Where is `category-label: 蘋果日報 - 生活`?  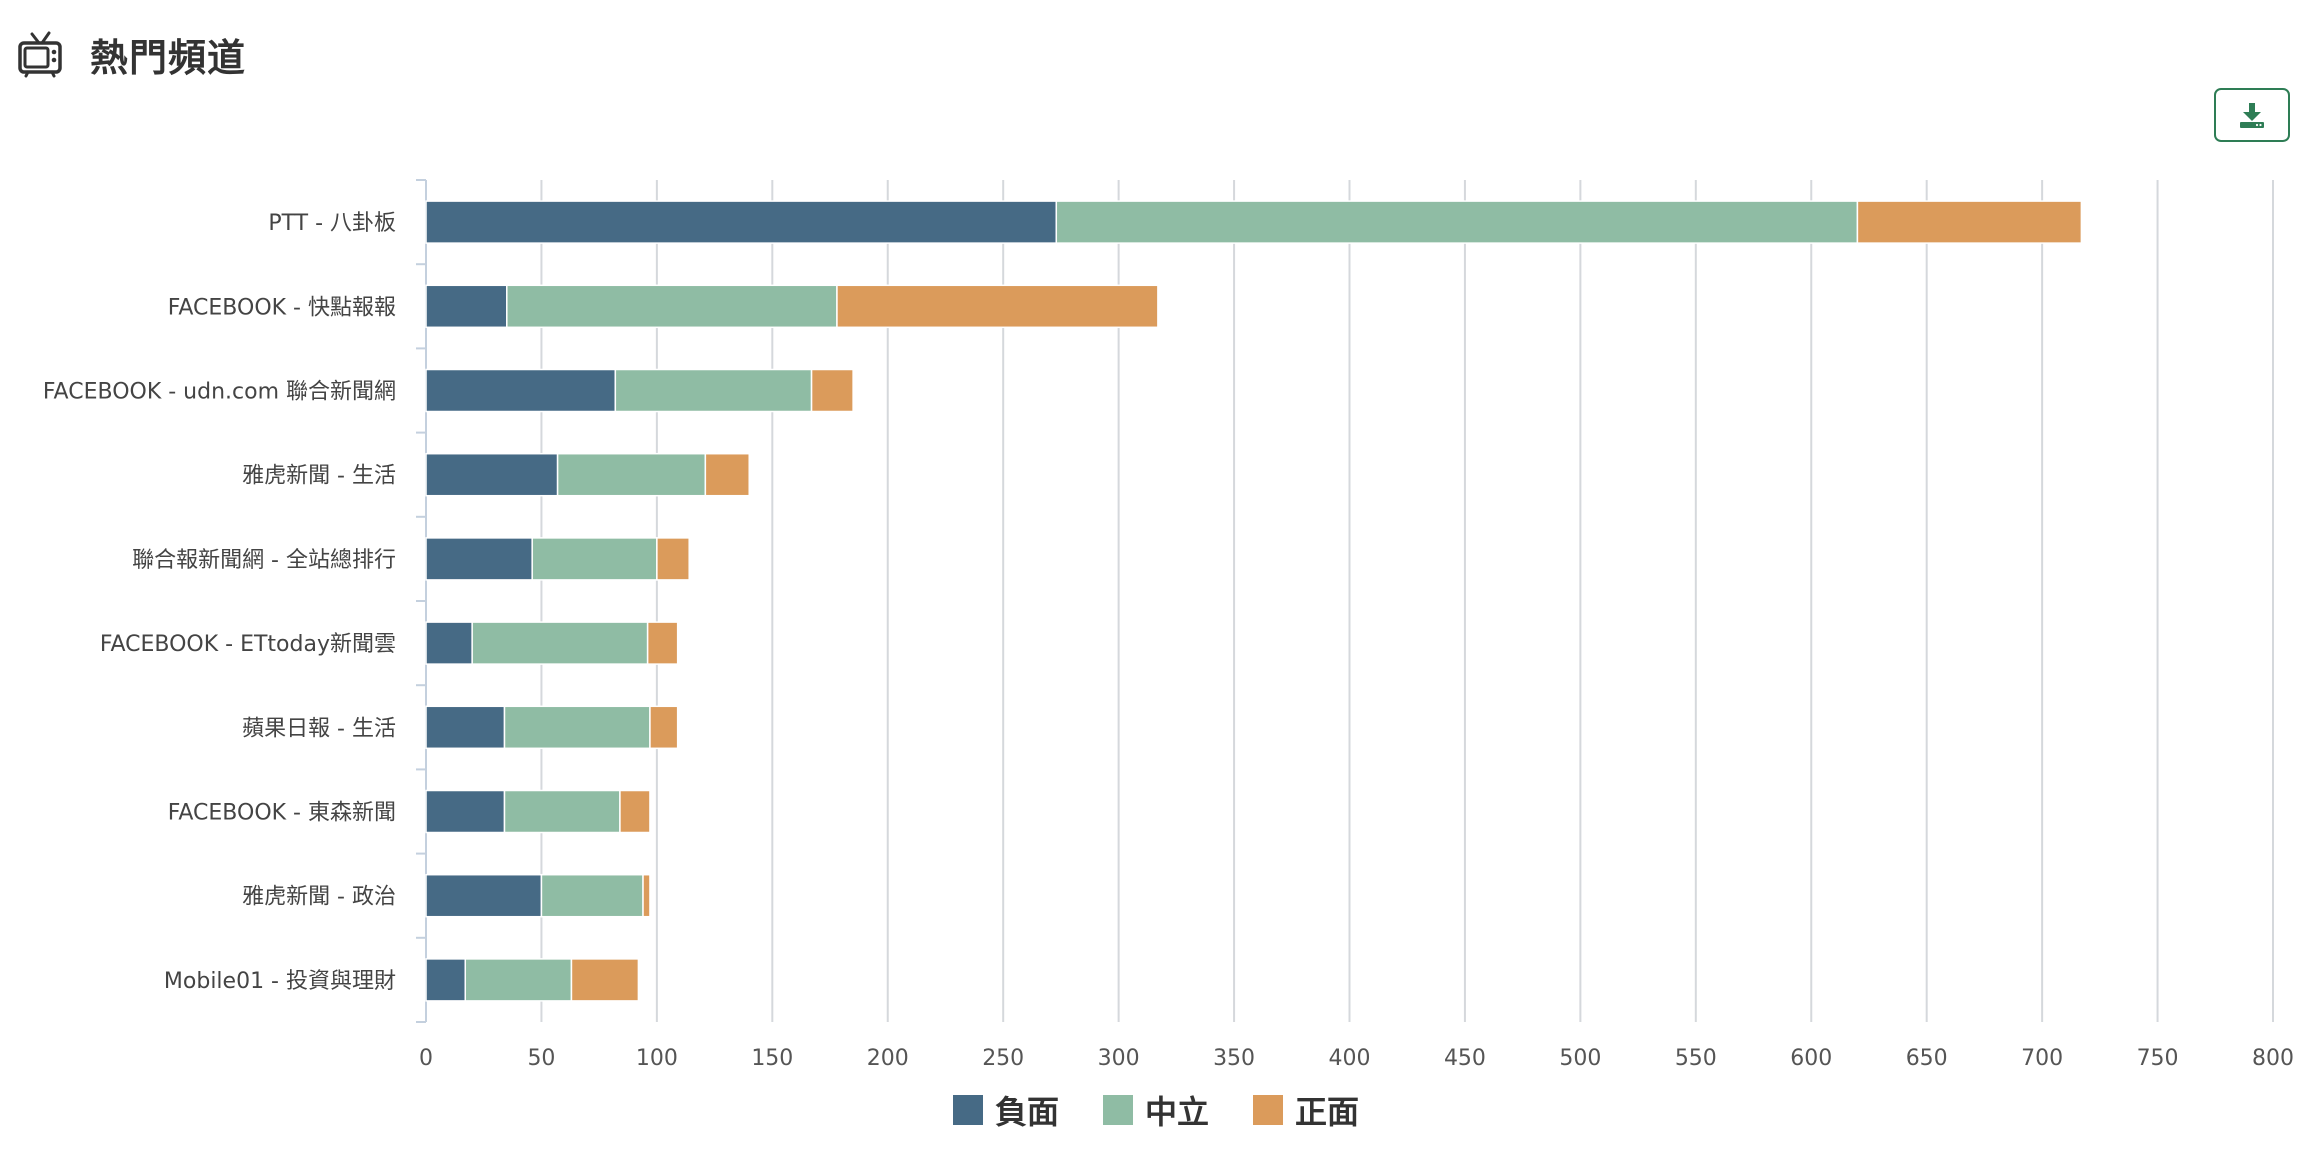 category-label: 蘋果日報 - 生活 is located at coordinates (319, 728).